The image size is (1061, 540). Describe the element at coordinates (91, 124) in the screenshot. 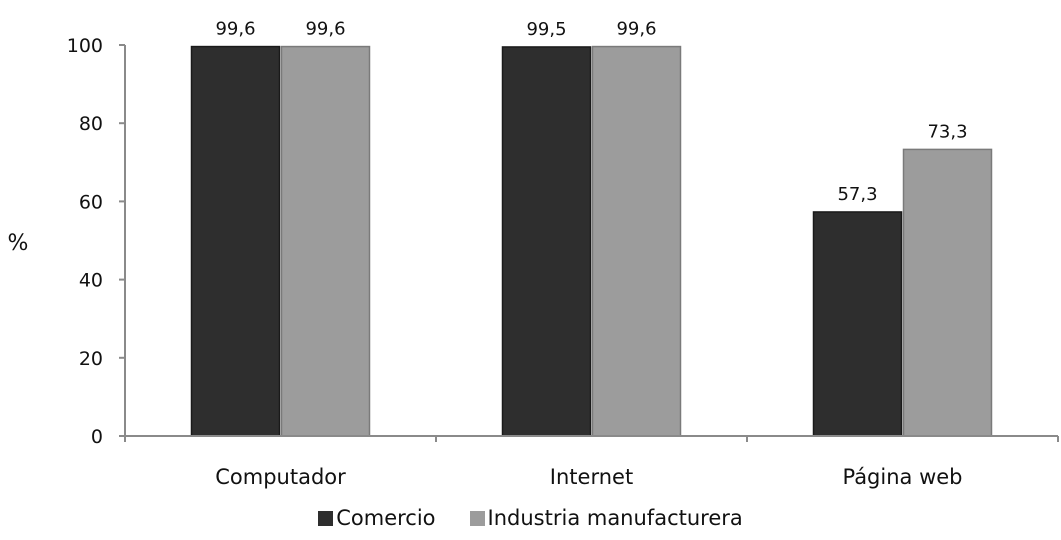

I see `y-tick-label: 80` at that location.